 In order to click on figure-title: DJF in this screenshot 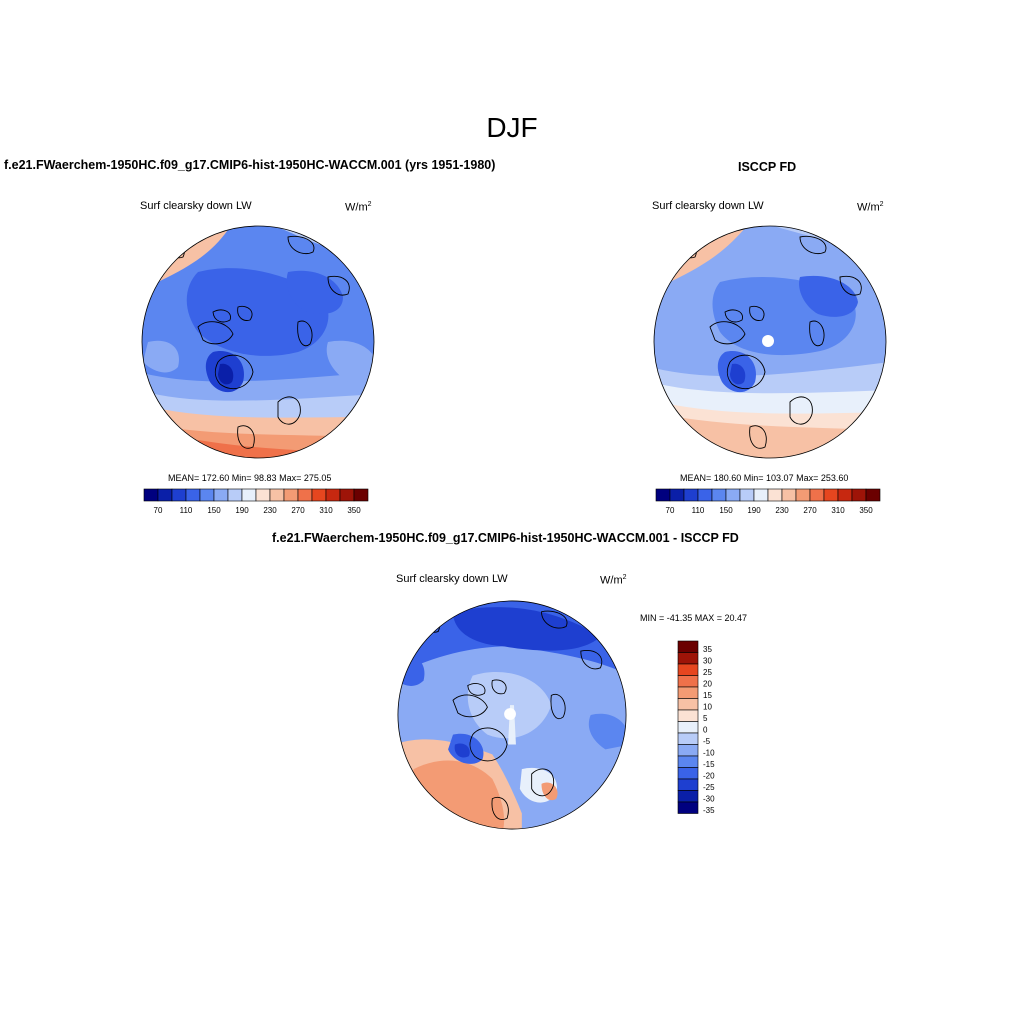, I will do `click(512, 127)`.